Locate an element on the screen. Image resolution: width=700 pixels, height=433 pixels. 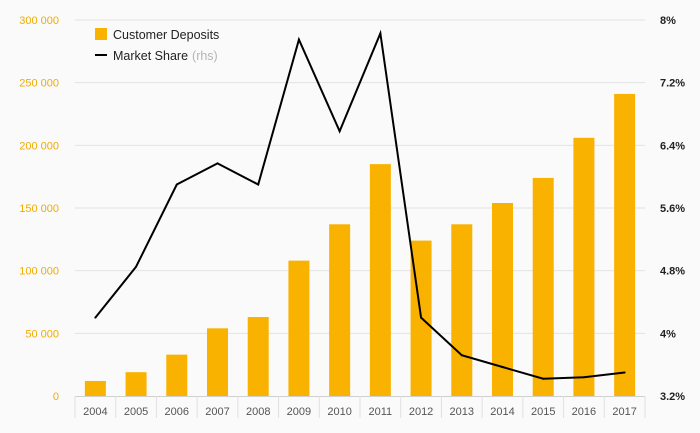
x-tick-label: 2015 is located at coordinates (543, 412).